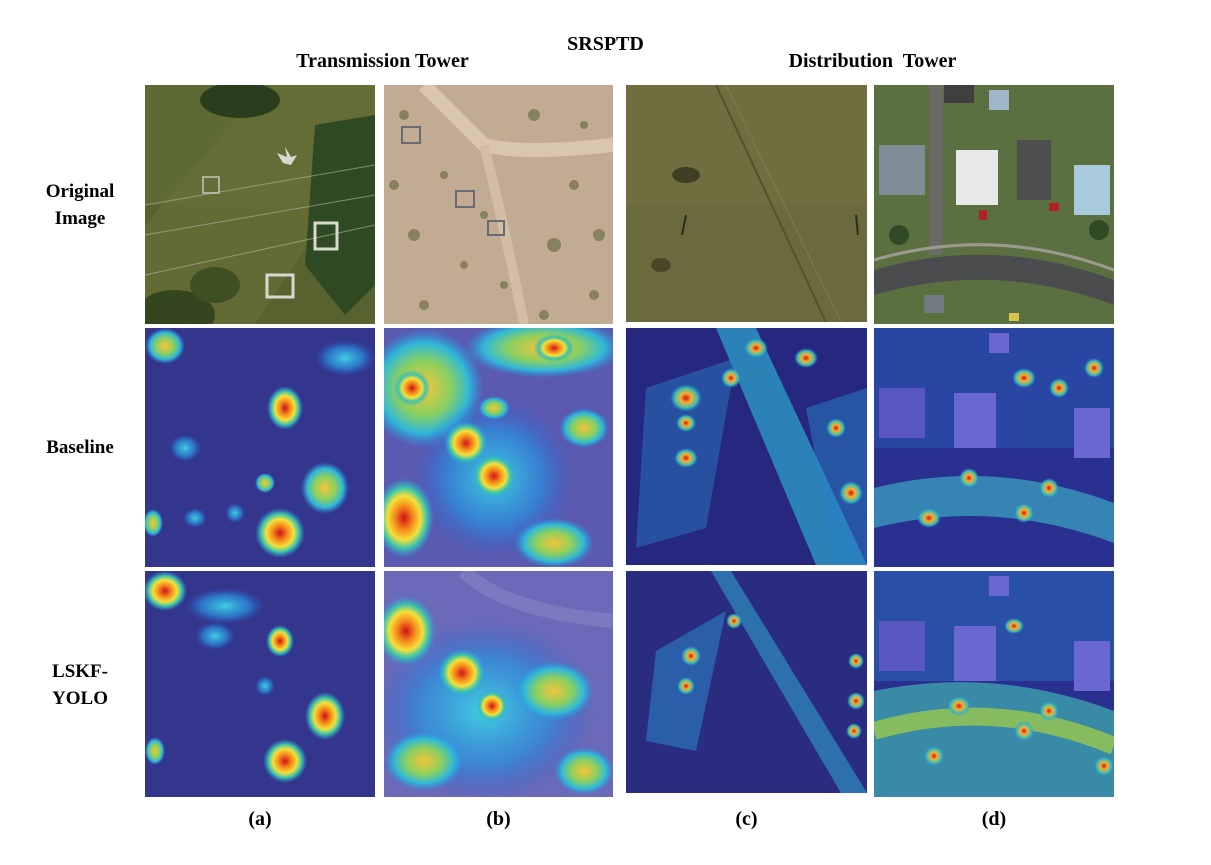 The image size is (1211, 865). Describe the element at coordinates (605, 44) in the screenshot. I see `dataset-title: SRSPTD` at that location.